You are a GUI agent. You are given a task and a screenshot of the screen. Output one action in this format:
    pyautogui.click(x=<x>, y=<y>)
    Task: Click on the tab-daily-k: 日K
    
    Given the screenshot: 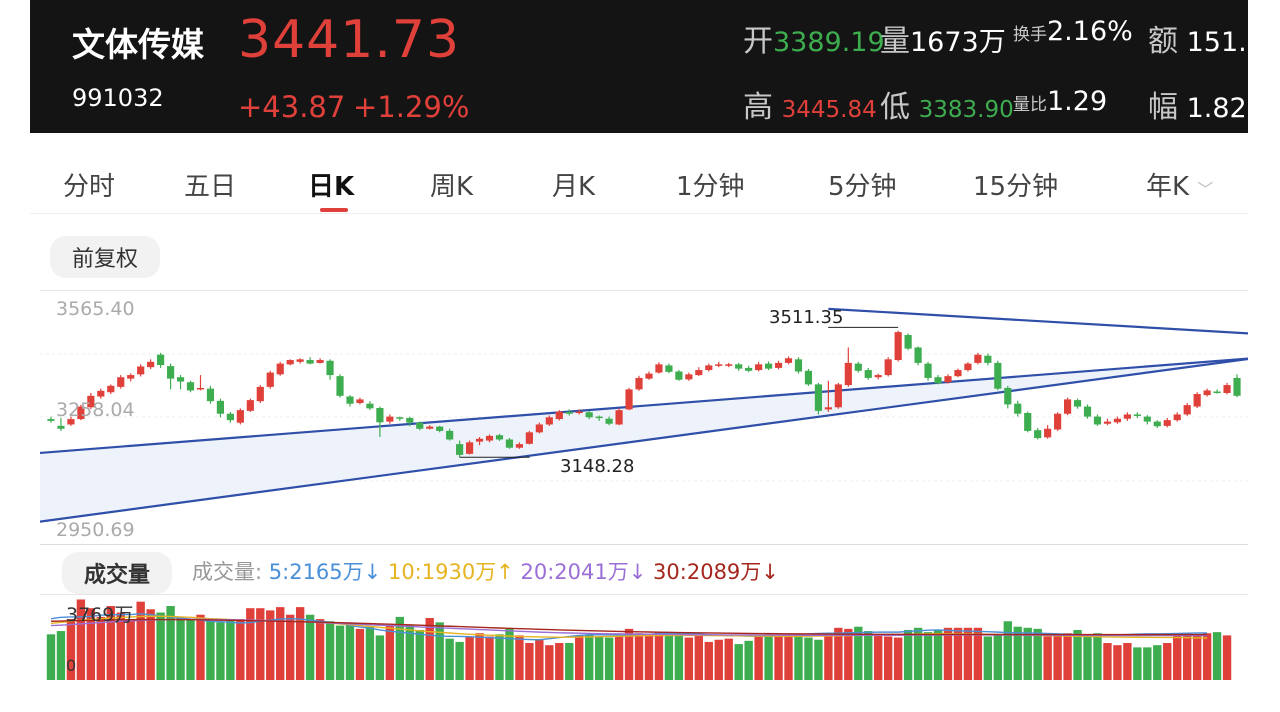 What is the action you would take?
    pyautogui.click(x=331, y=187)
    